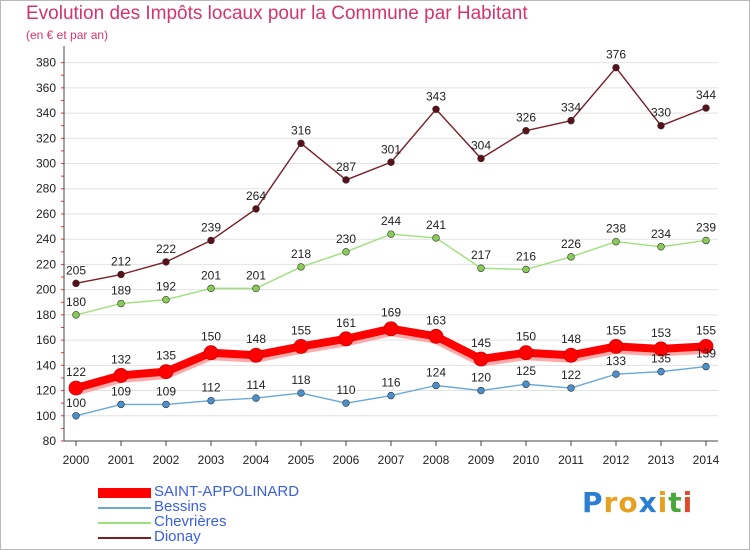 This screenshot has height=550, width=750. What do you see at coordinates (177, 536) in the screenshot?
I see `legend-label: Dionay` at bounding box center [177, 536].